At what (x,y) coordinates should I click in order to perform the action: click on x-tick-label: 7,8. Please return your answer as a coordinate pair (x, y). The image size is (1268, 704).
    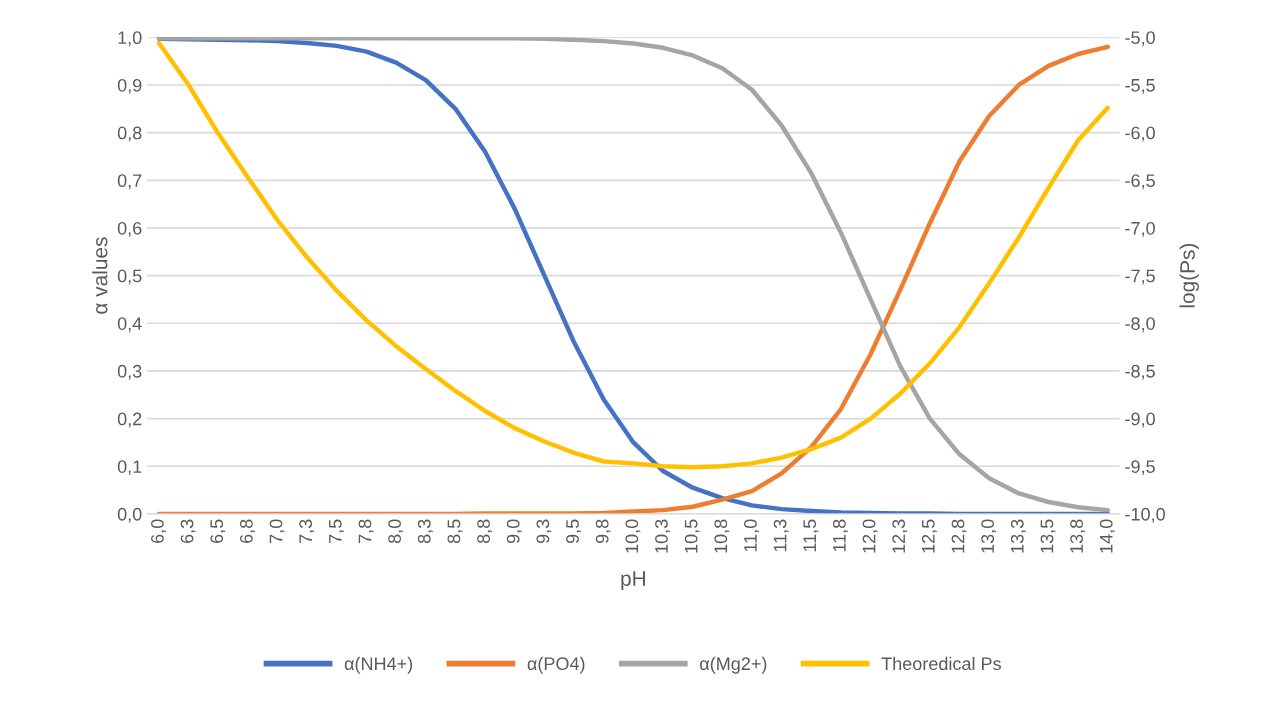
    Looking at the image, I should click on (366, 531).